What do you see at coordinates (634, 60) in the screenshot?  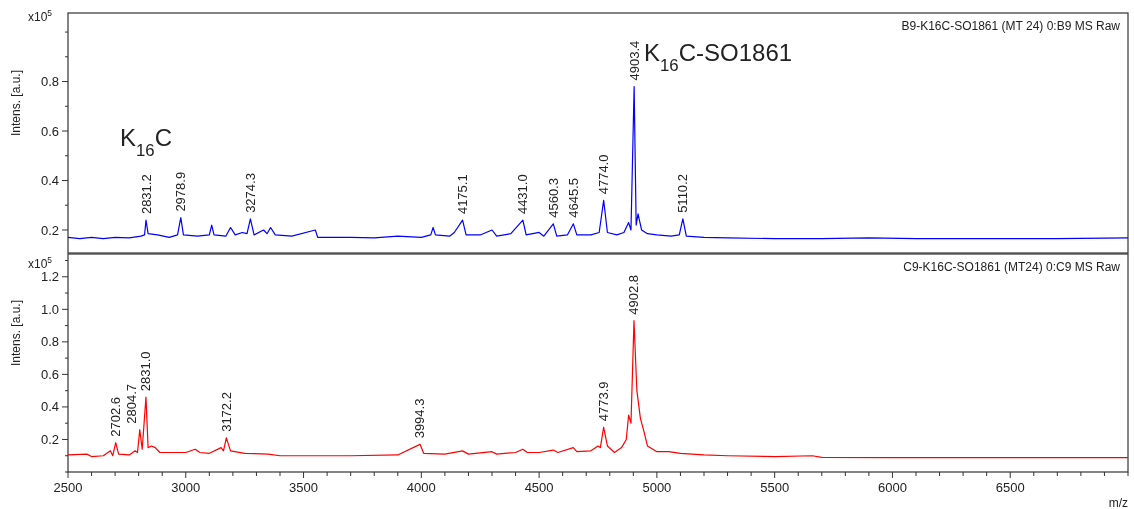 I see `annotation: 4903.4` at bounding box center [634, 60].